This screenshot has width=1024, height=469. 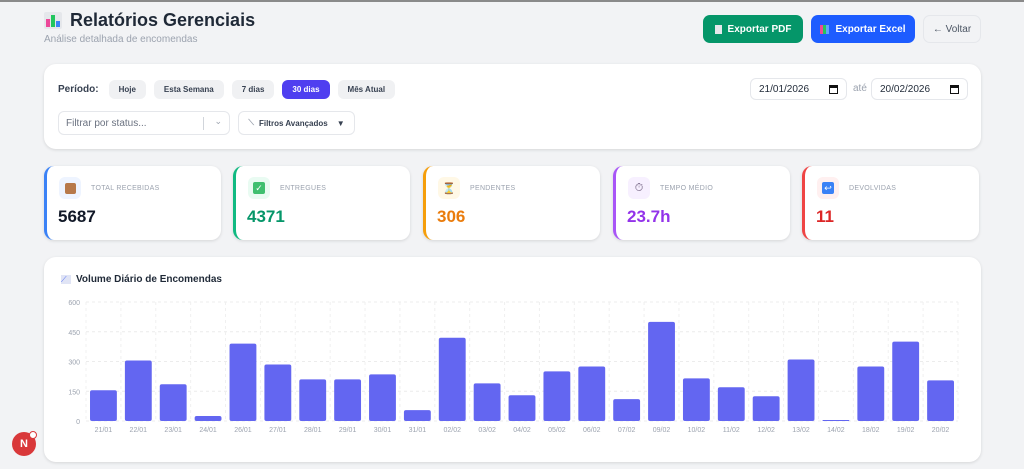 What do you see at coordinates (701, 203) in the screenshot?
I see `stat-average-time: ⏱ TEMPO MÉDIO 23.7h` at bounding box center [701, 203].